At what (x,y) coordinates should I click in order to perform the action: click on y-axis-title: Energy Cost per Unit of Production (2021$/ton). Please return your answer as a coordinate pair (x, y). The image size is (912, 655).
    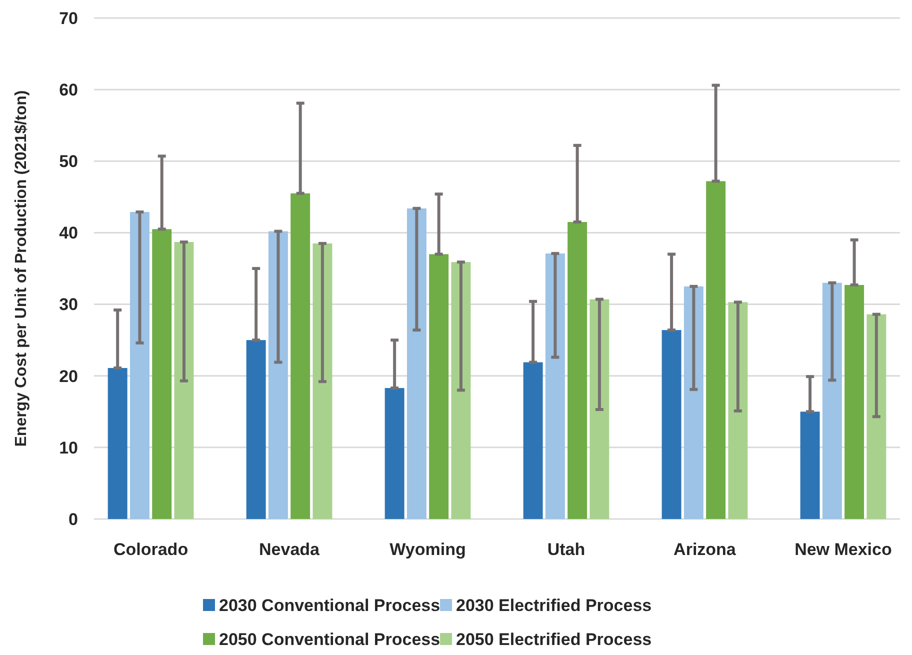
    Looking at the image, I should click on (21, 268).